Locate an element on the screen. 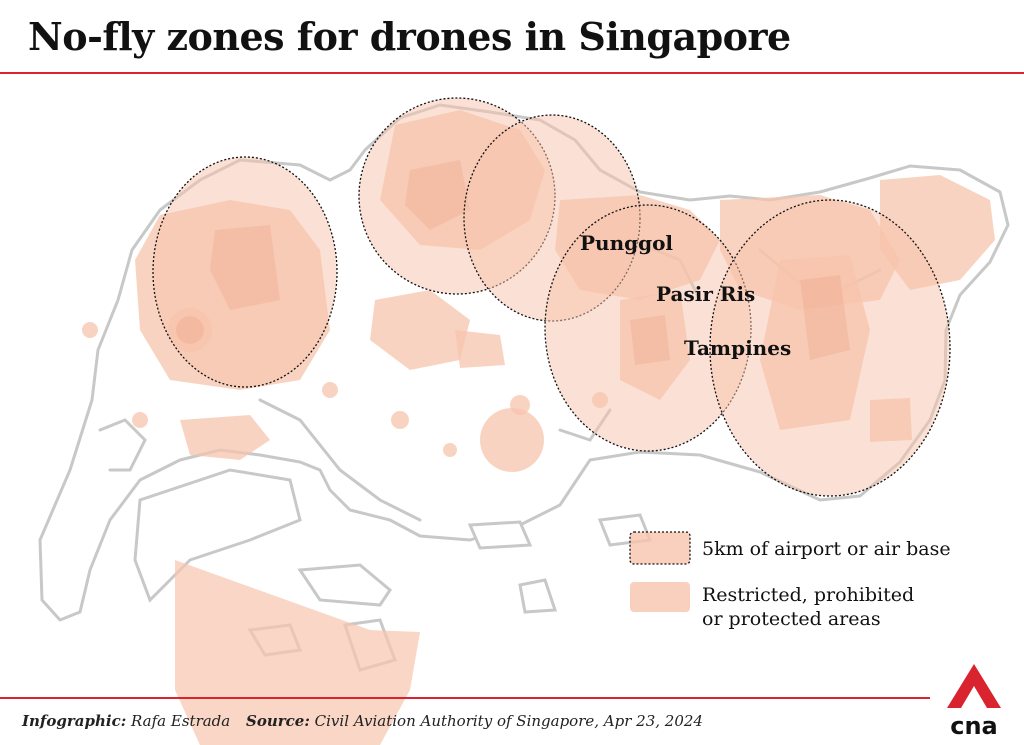 The height and width of the screenshot is (745, 1024). cna-logo-text: cna is located at coordinates (974, 725).